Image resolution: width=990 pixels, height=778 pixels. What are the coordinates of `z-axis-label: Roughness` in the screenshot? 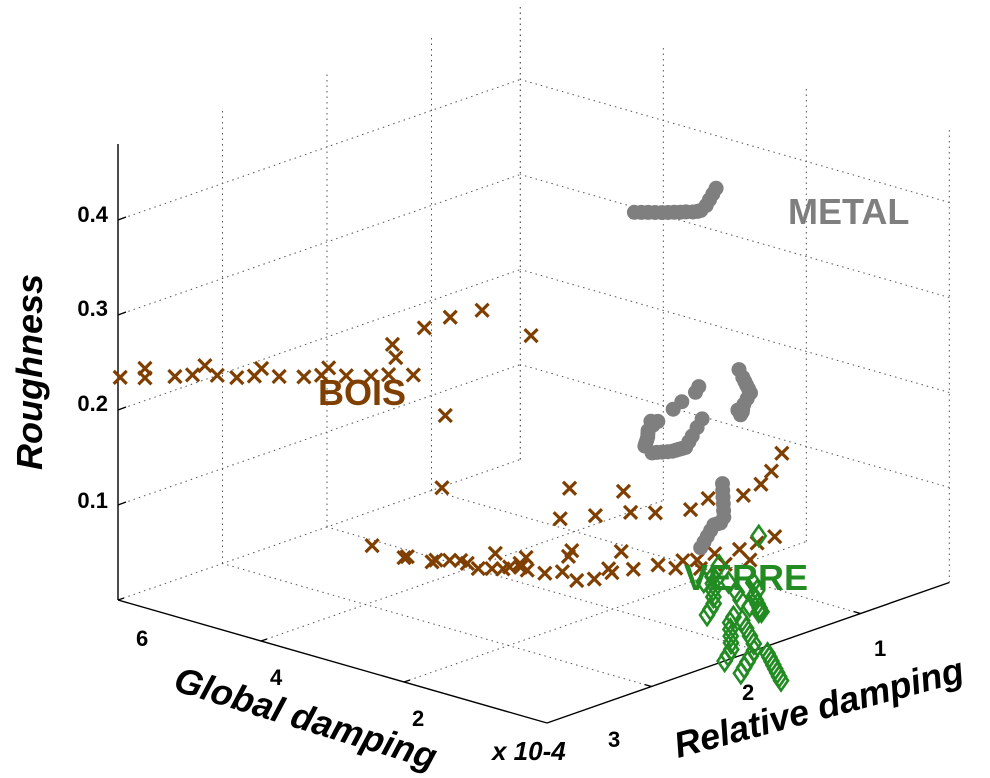 It's located at (29, 372).